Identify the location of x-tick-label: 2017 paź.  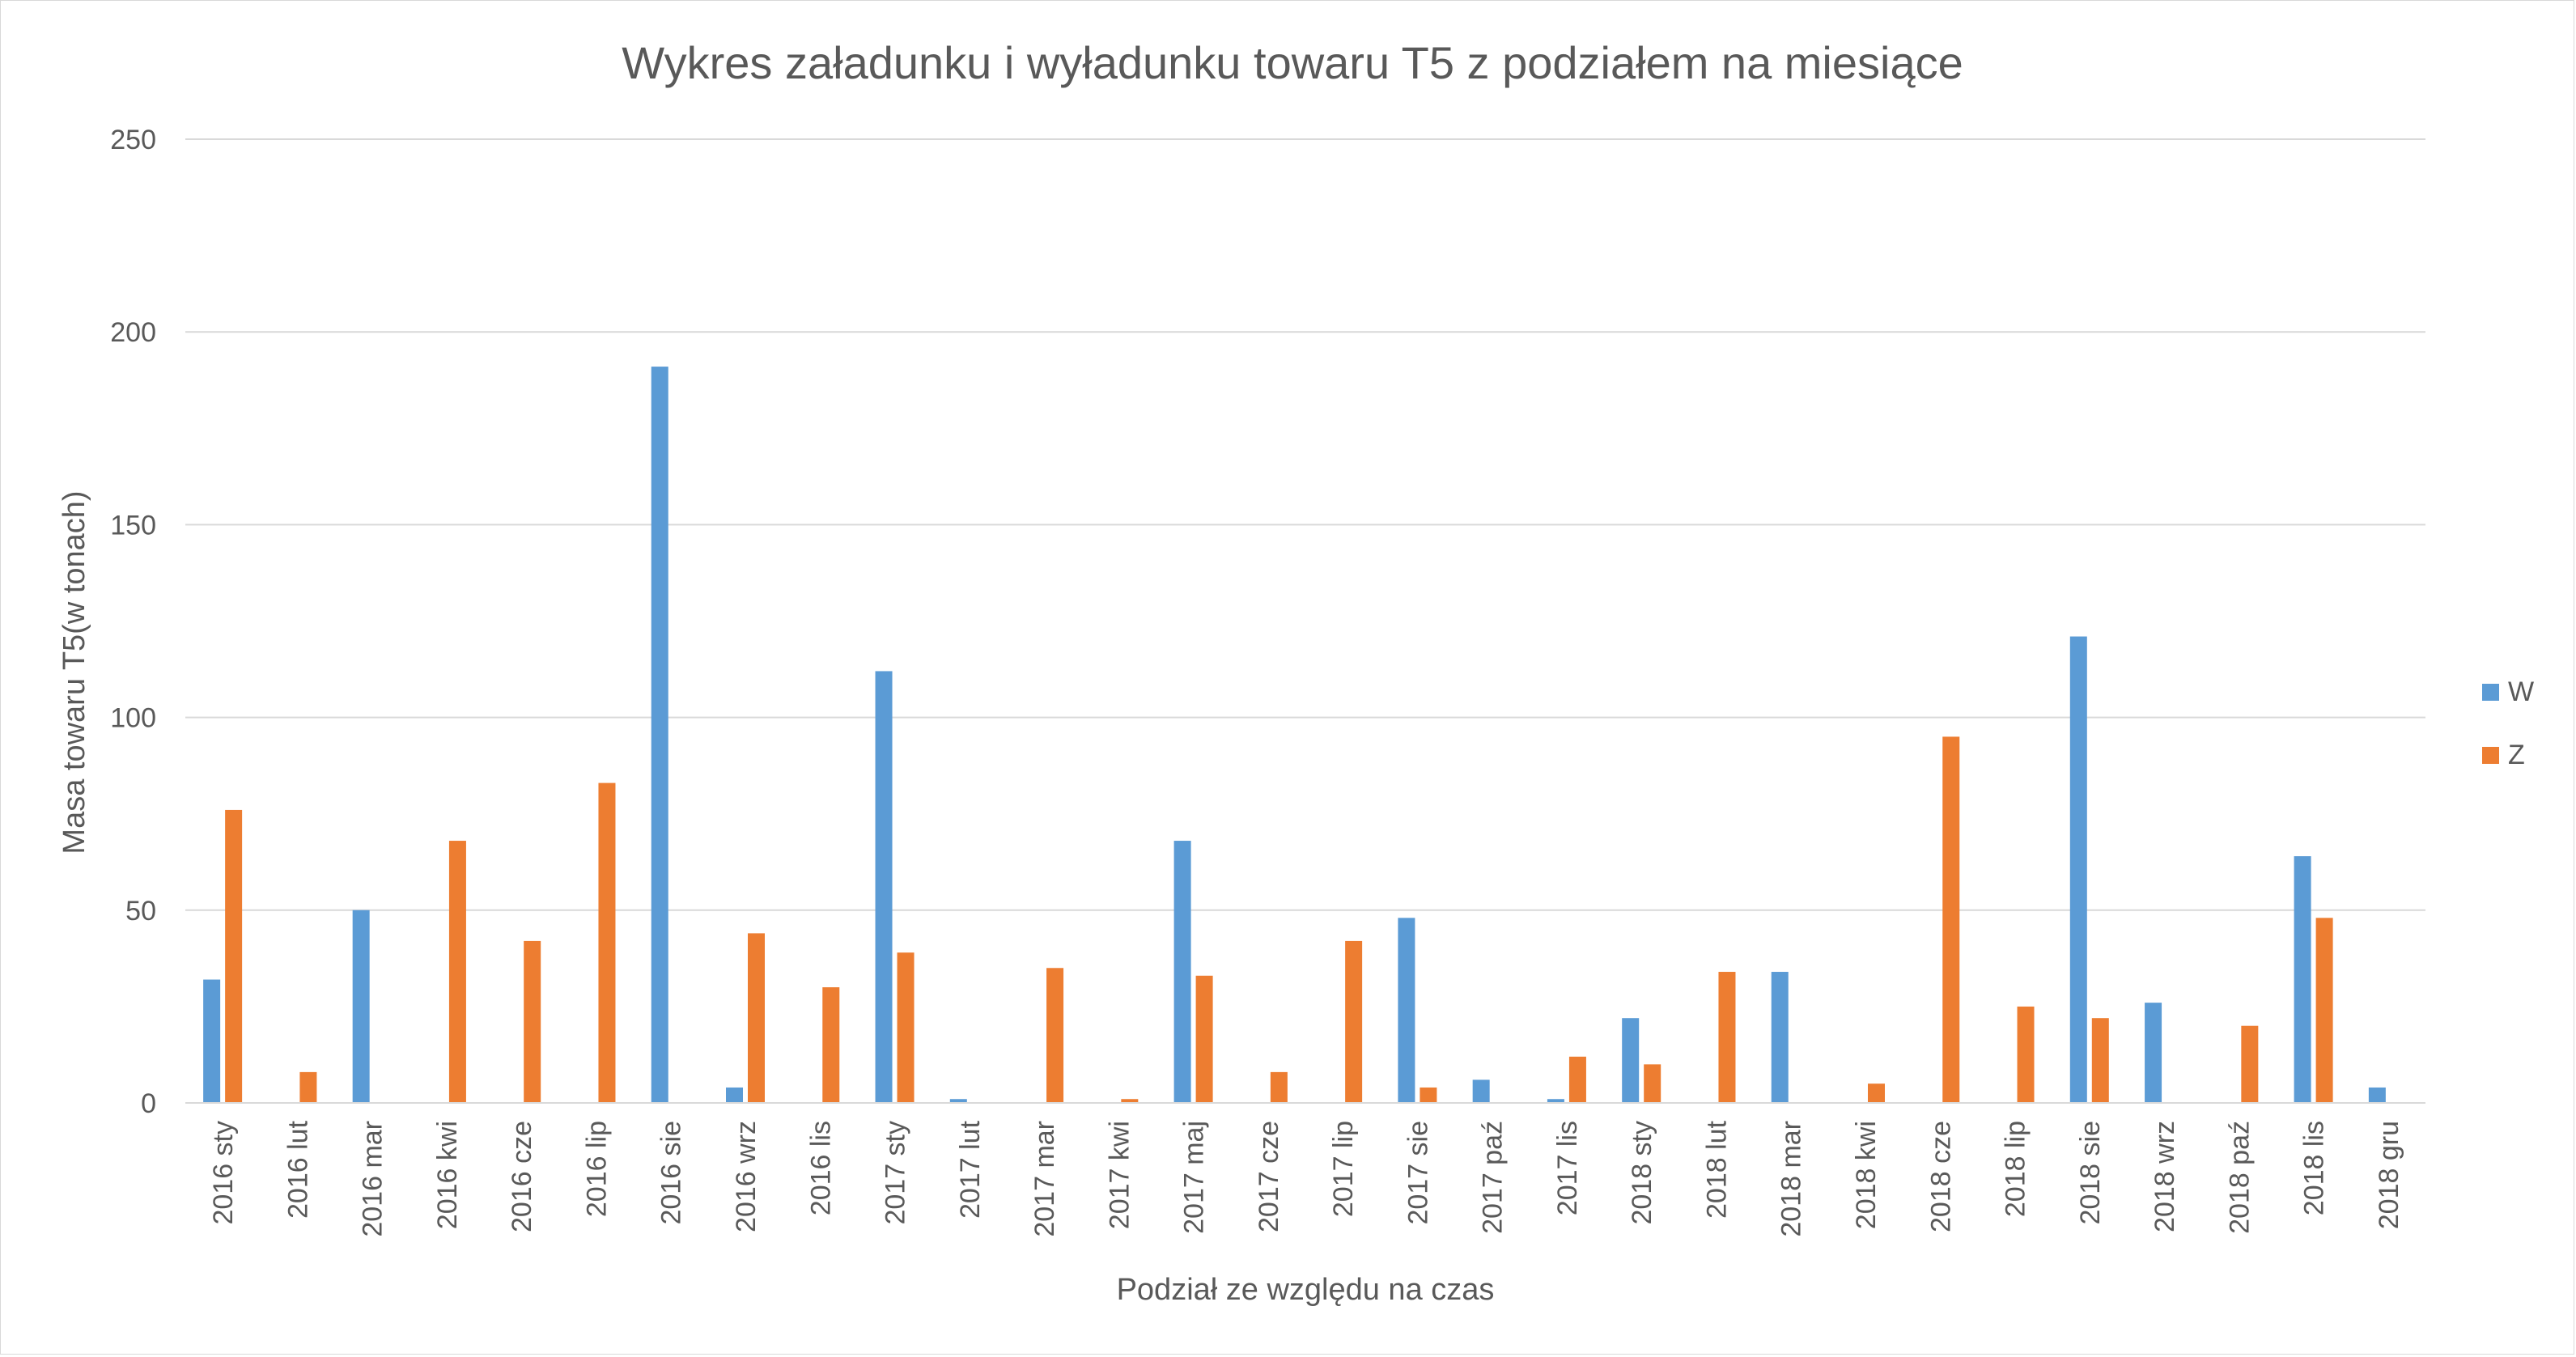
(1493, 1177).